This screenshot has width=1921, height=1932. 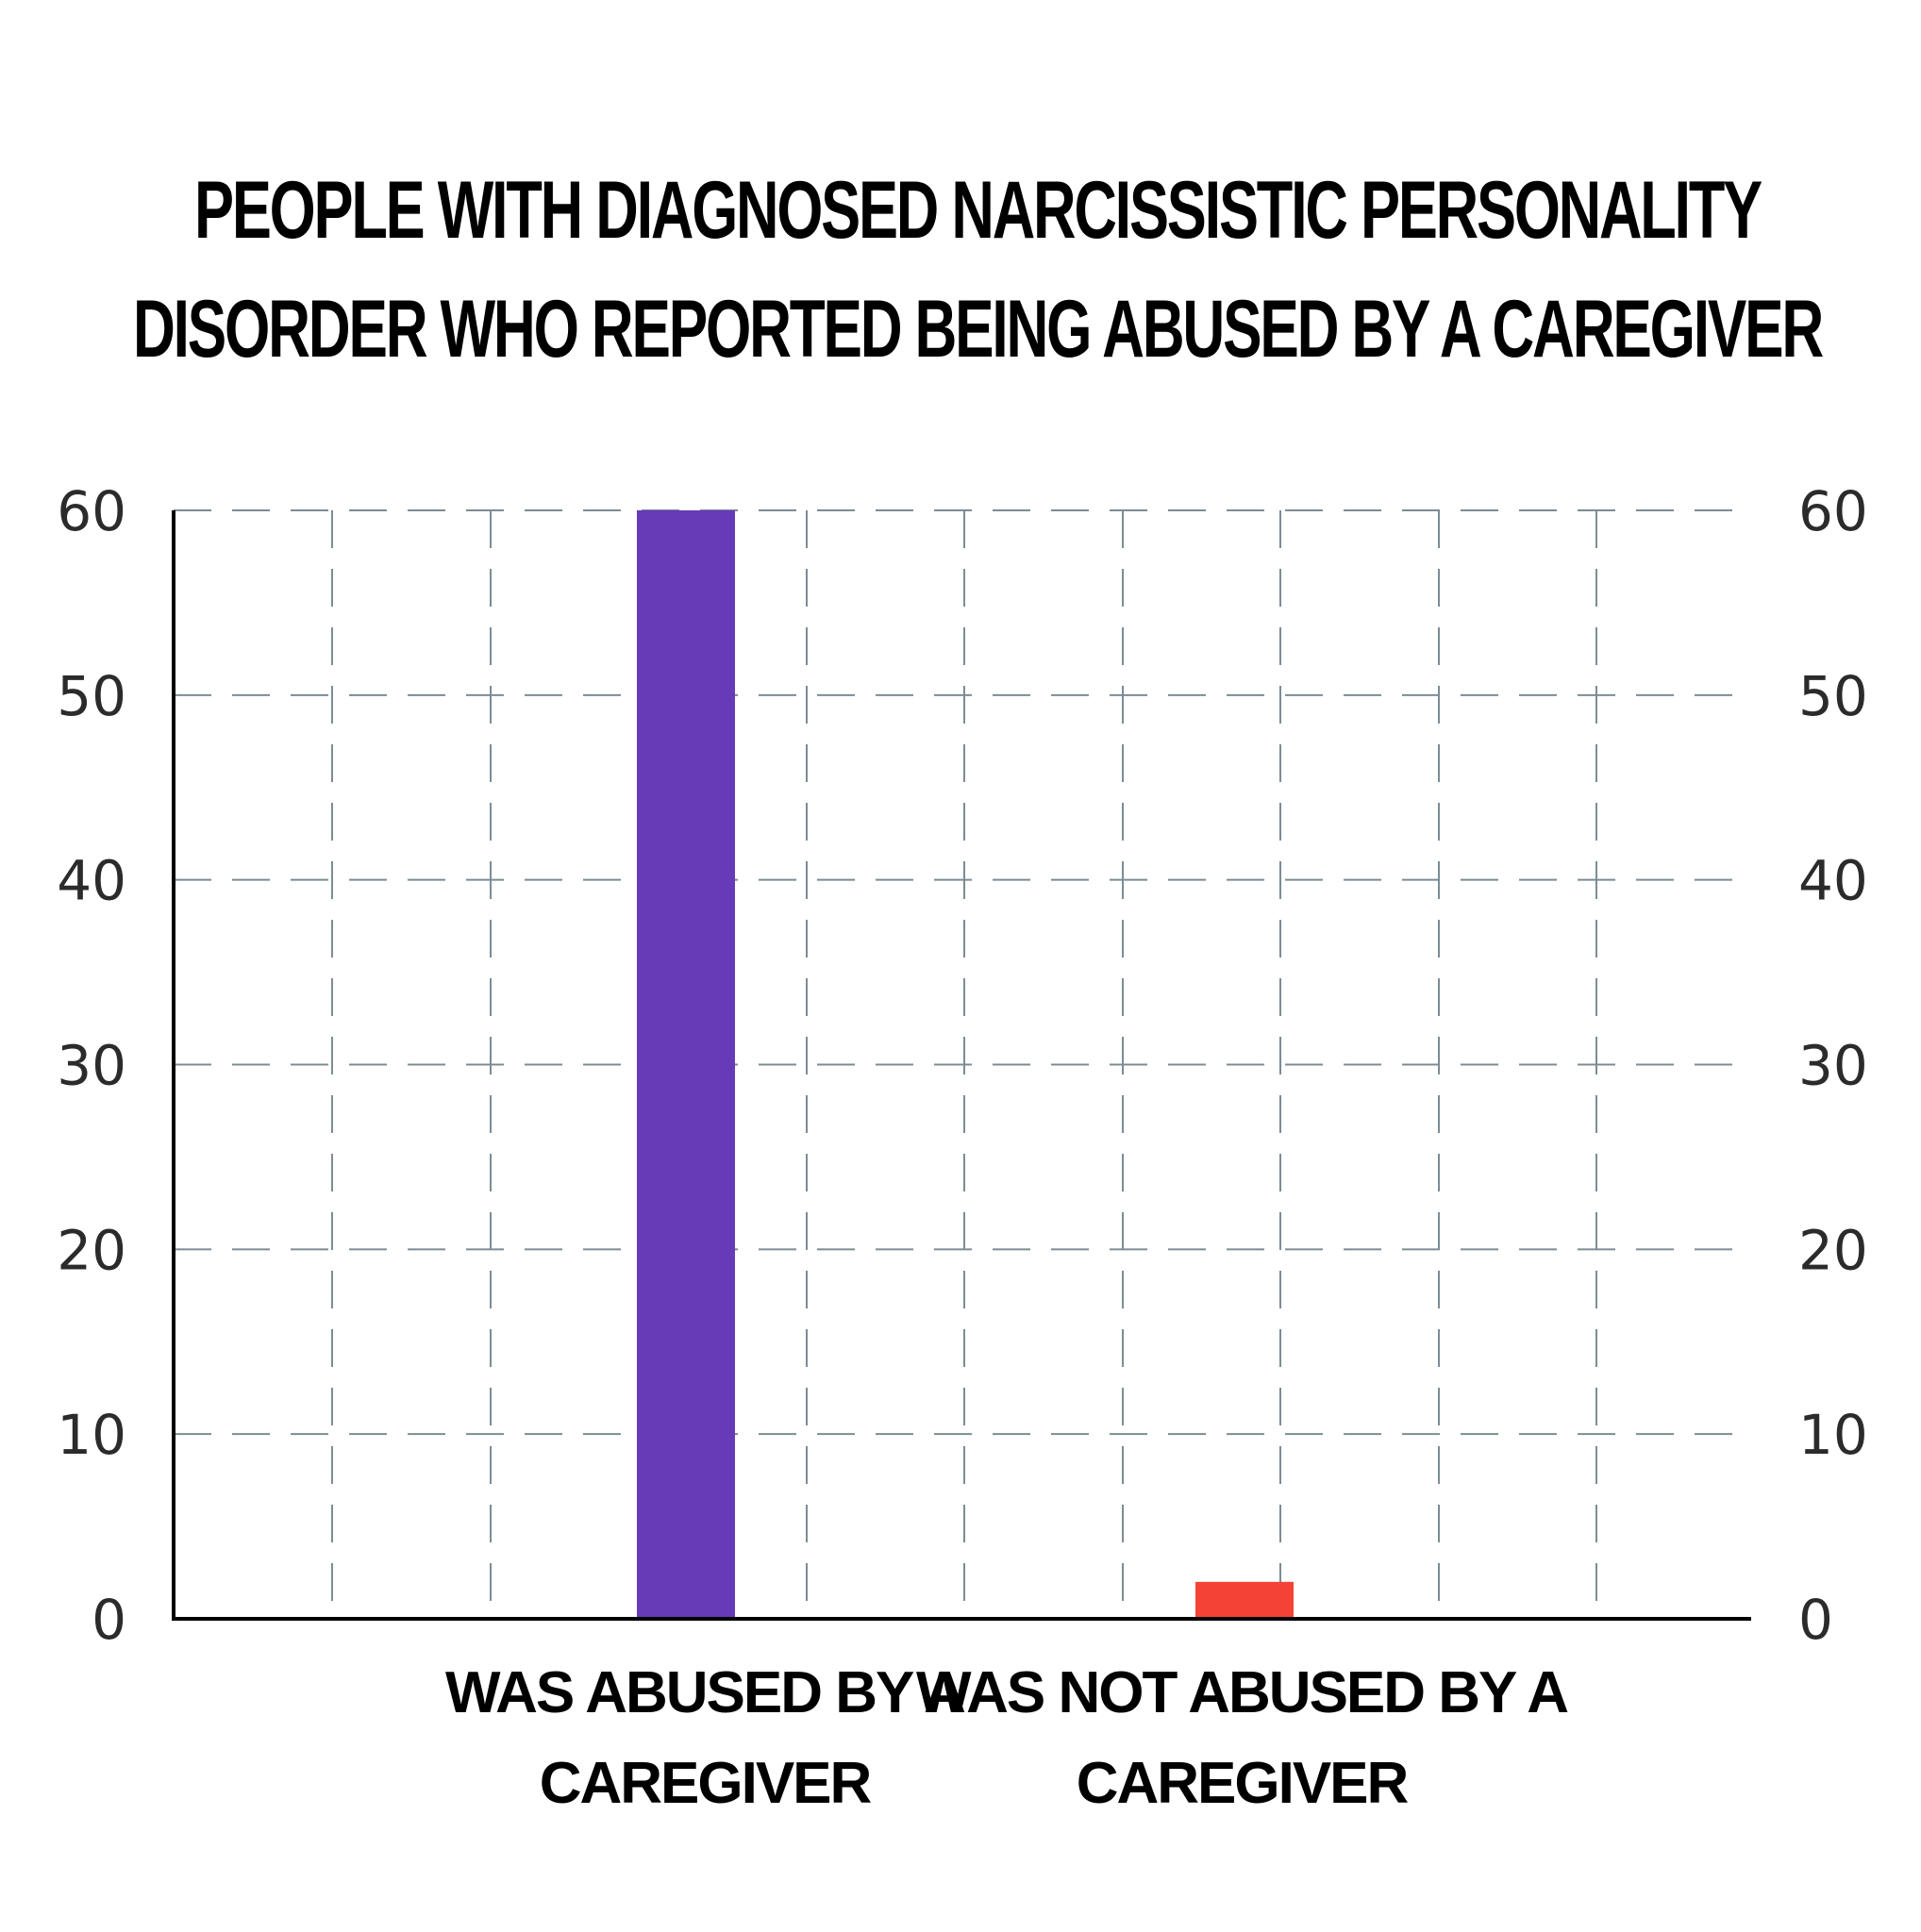 What do you see at coordinates (1815, 1620) in the screenshot?
I see `y-tick-label-right: 0` at bounding box center [1815, 1620].